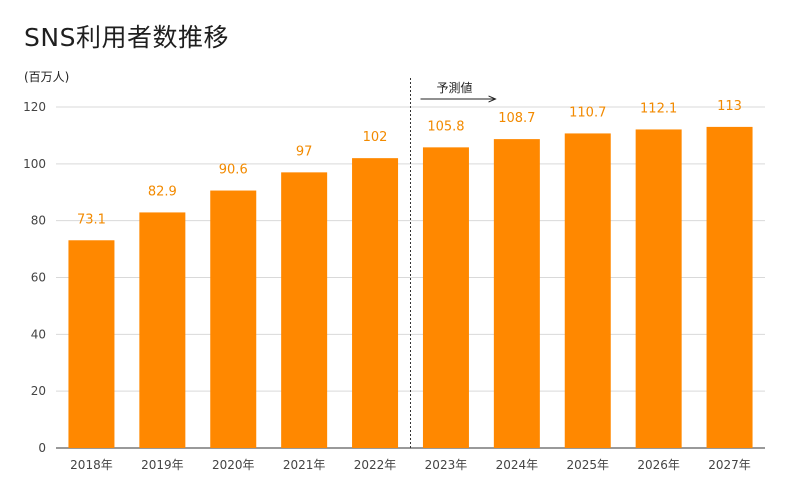 The height and width of the screenshot is (499, 807). I want to click on y-tick-label: 60, so click(38, 278).